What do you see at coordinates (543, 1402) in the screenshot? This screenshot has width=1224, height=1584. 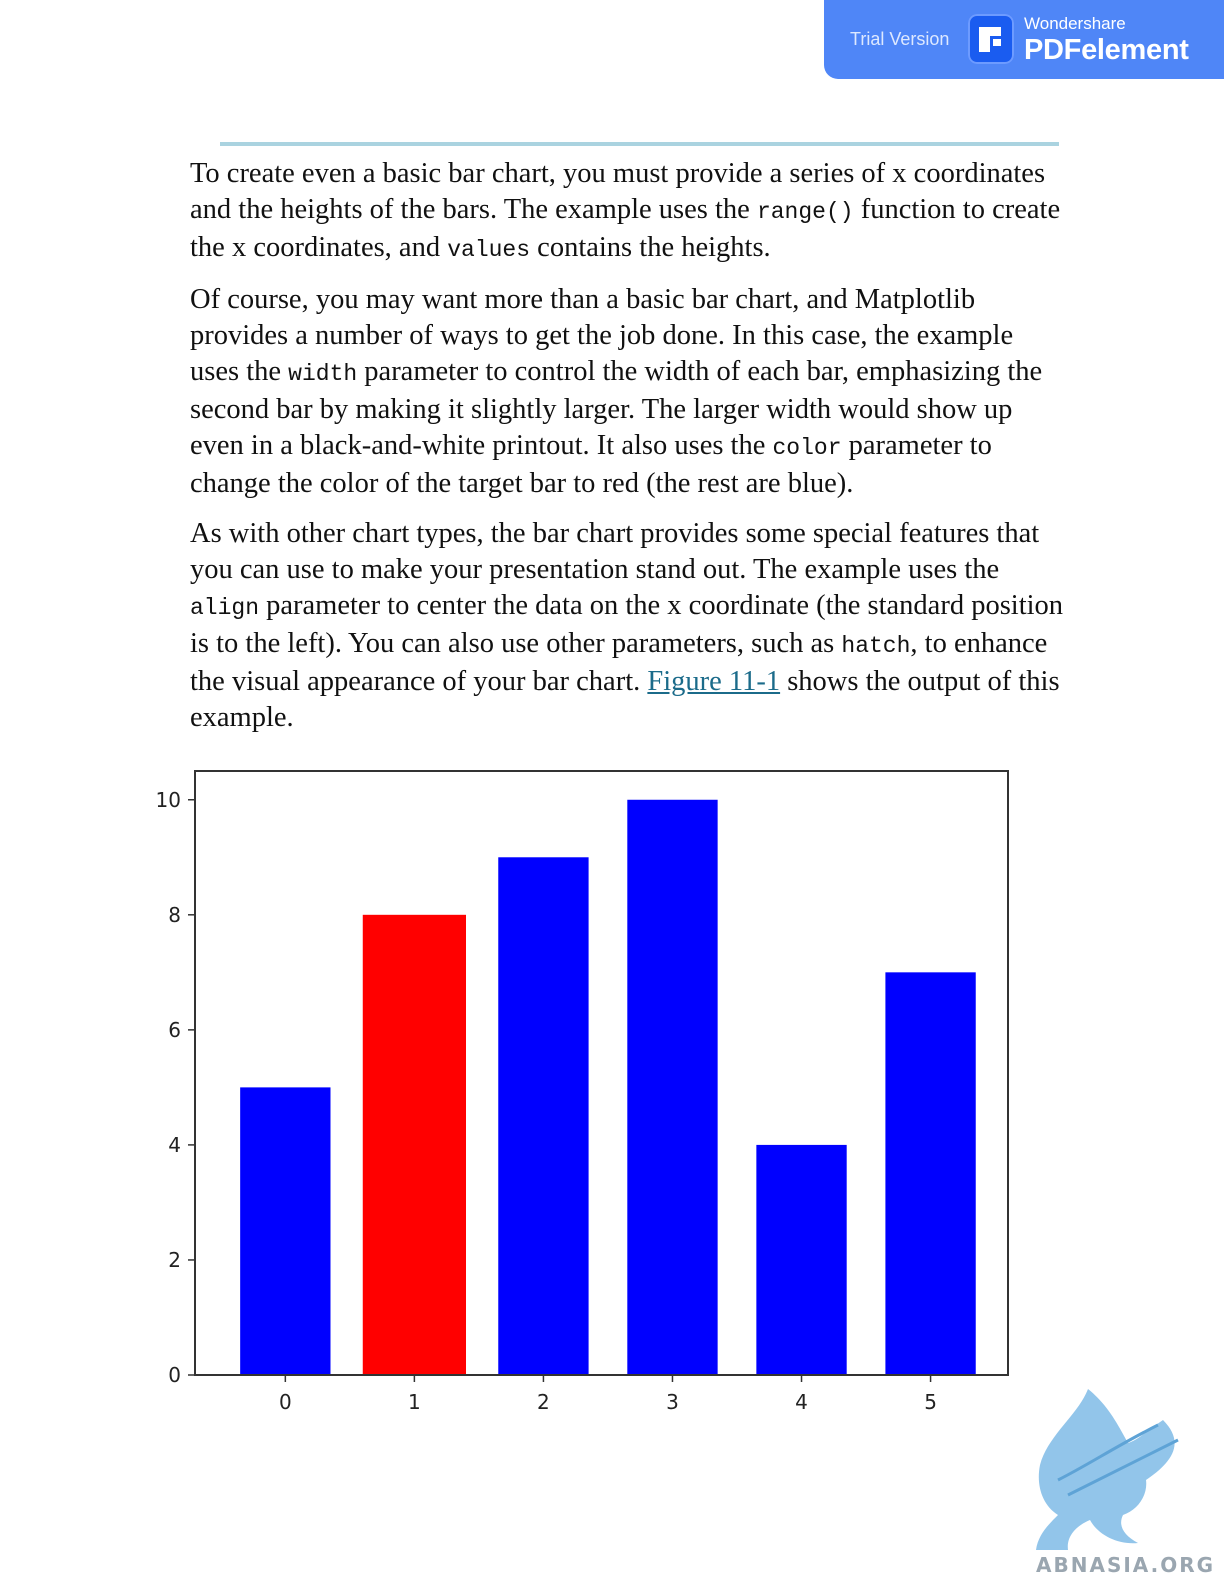 I see `x-tick-label-2: 2` at bounding box center [543, 1402].